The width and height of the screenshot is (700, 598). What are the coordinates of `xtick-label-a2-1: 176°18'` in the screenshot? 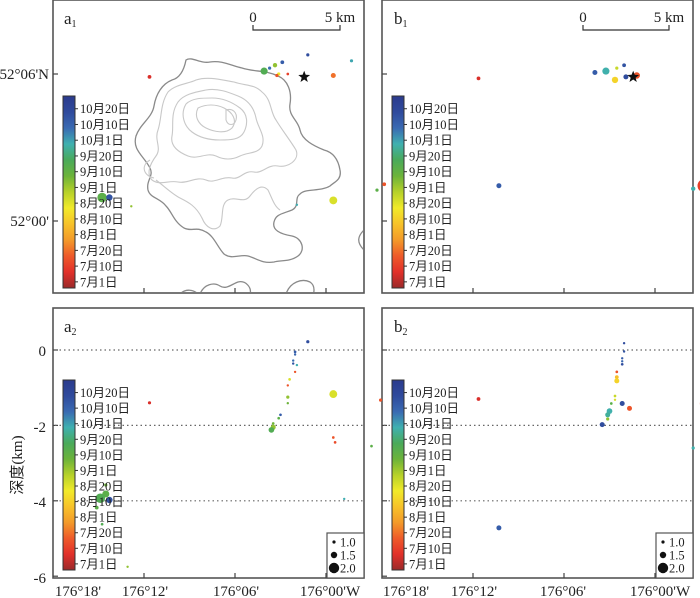 It's located at (78, 591).